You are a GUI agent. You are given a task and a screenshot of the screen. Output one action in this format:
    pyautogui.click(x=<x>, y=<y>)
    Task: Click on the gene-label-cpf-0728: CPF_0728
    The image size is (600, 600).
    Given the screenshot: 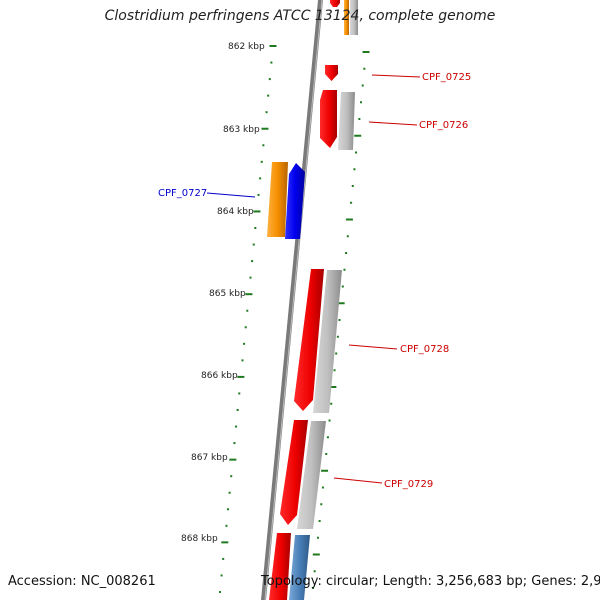 What is the action you would take?
    pyautogui.click(x=424, y=349)
    